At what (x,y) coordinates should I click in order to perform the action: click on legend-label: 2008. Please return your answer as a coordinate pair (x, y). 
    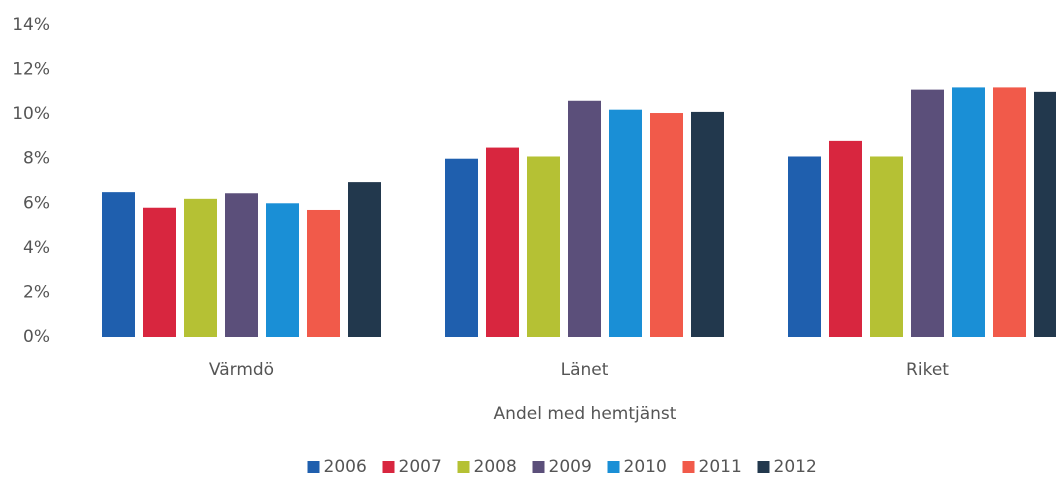
    Looking at the image, I should click on (495, 467).